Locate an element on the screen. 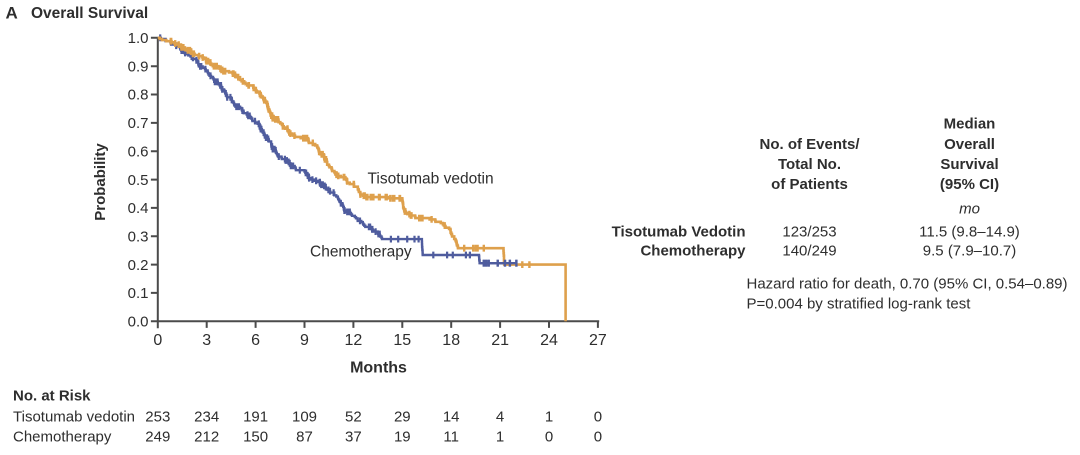 This screenshot has width=1080, height=455. svg-text: Tisotumab Vedotin is located at coordinates (679, 232).